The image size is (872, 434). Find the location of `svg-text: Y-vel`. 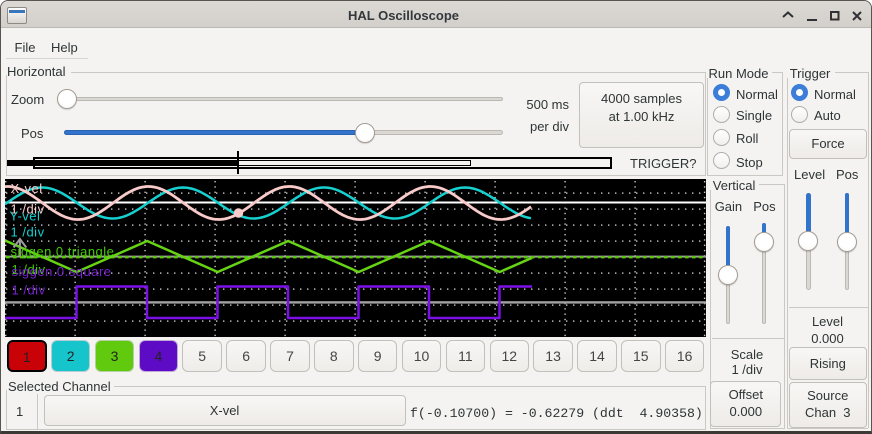

svg-text: Y-vel is located at coordinates (25, 216).